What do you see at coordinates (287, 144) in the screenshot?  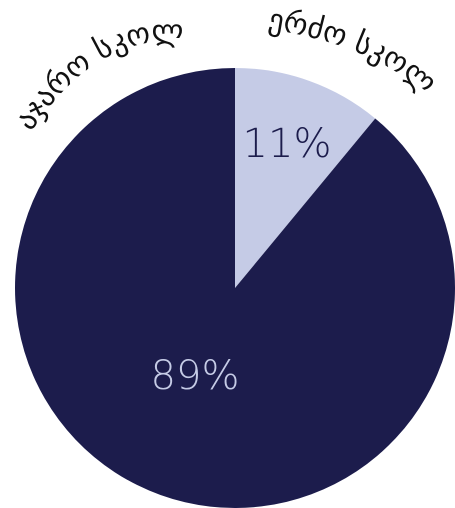 I see `slice-value-label-private: 11%` at bounding box center [287, 144].